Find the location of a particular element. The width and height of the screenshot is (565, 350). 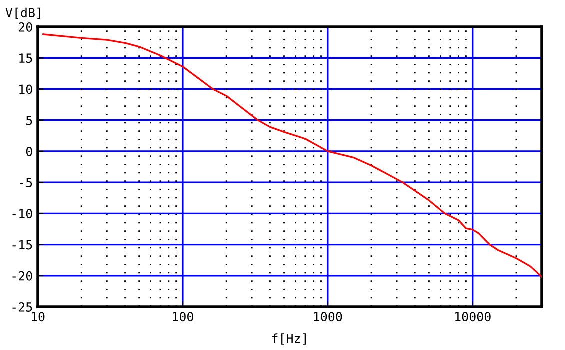

x-tick-label: 1000 is located at coordinates (328, 317).